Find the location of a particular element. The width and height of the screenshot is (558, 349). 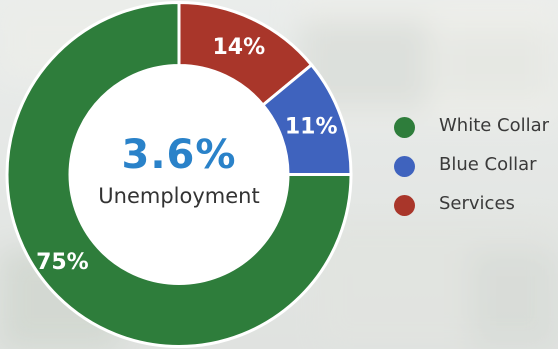

legend-label-white-collar: White Collar is located at coordinates (494, 125).